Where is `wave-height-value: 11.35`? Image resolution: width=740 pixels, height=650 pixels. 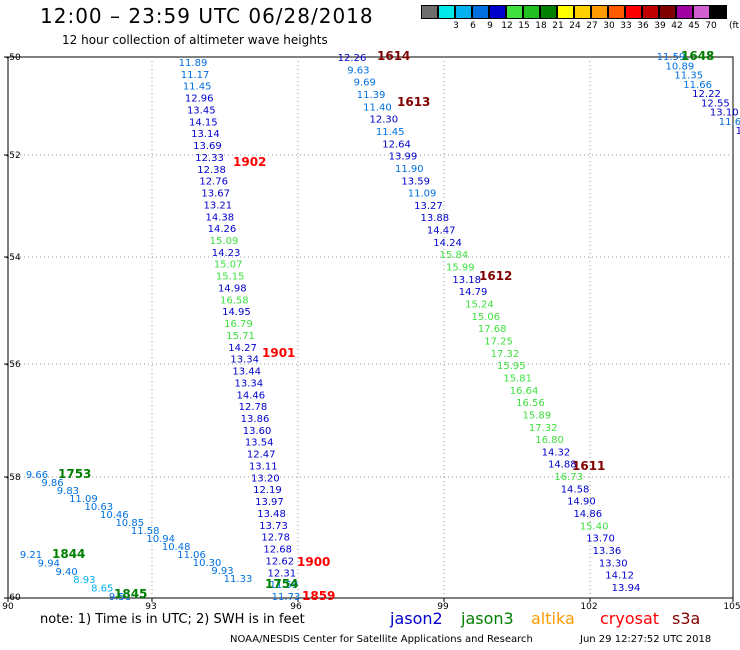
wave-height-value: 11.35 is located at coordinates (688, 76).